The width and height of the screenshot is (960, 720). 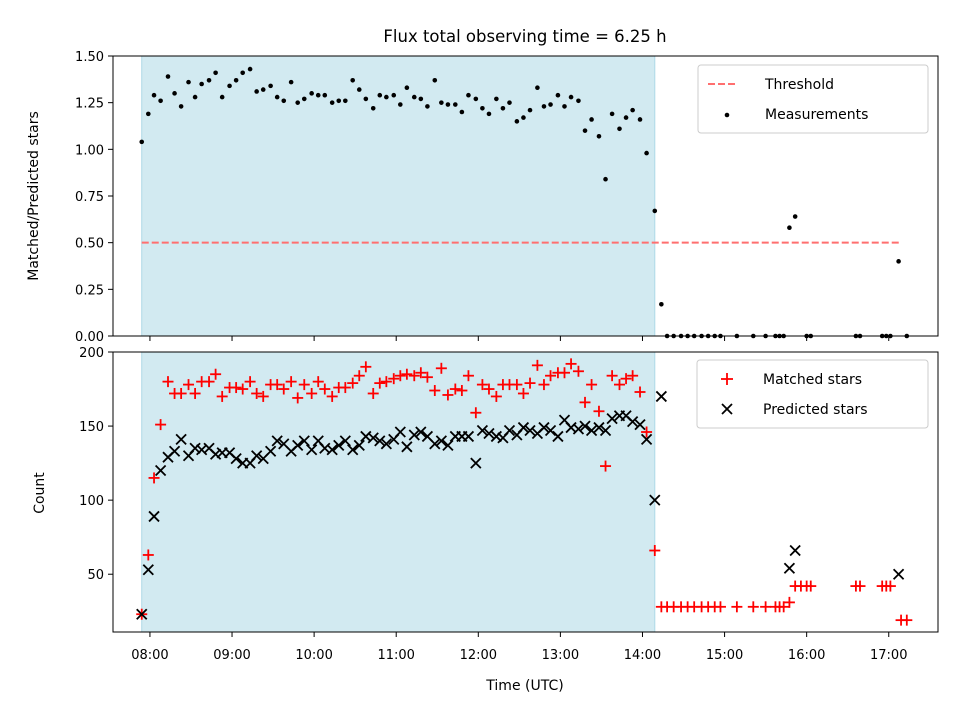 What do you see at coordinates (560, 655) in the screenshot?
I see `x-tick-label: 13:00` at bounding box center [560, 655].